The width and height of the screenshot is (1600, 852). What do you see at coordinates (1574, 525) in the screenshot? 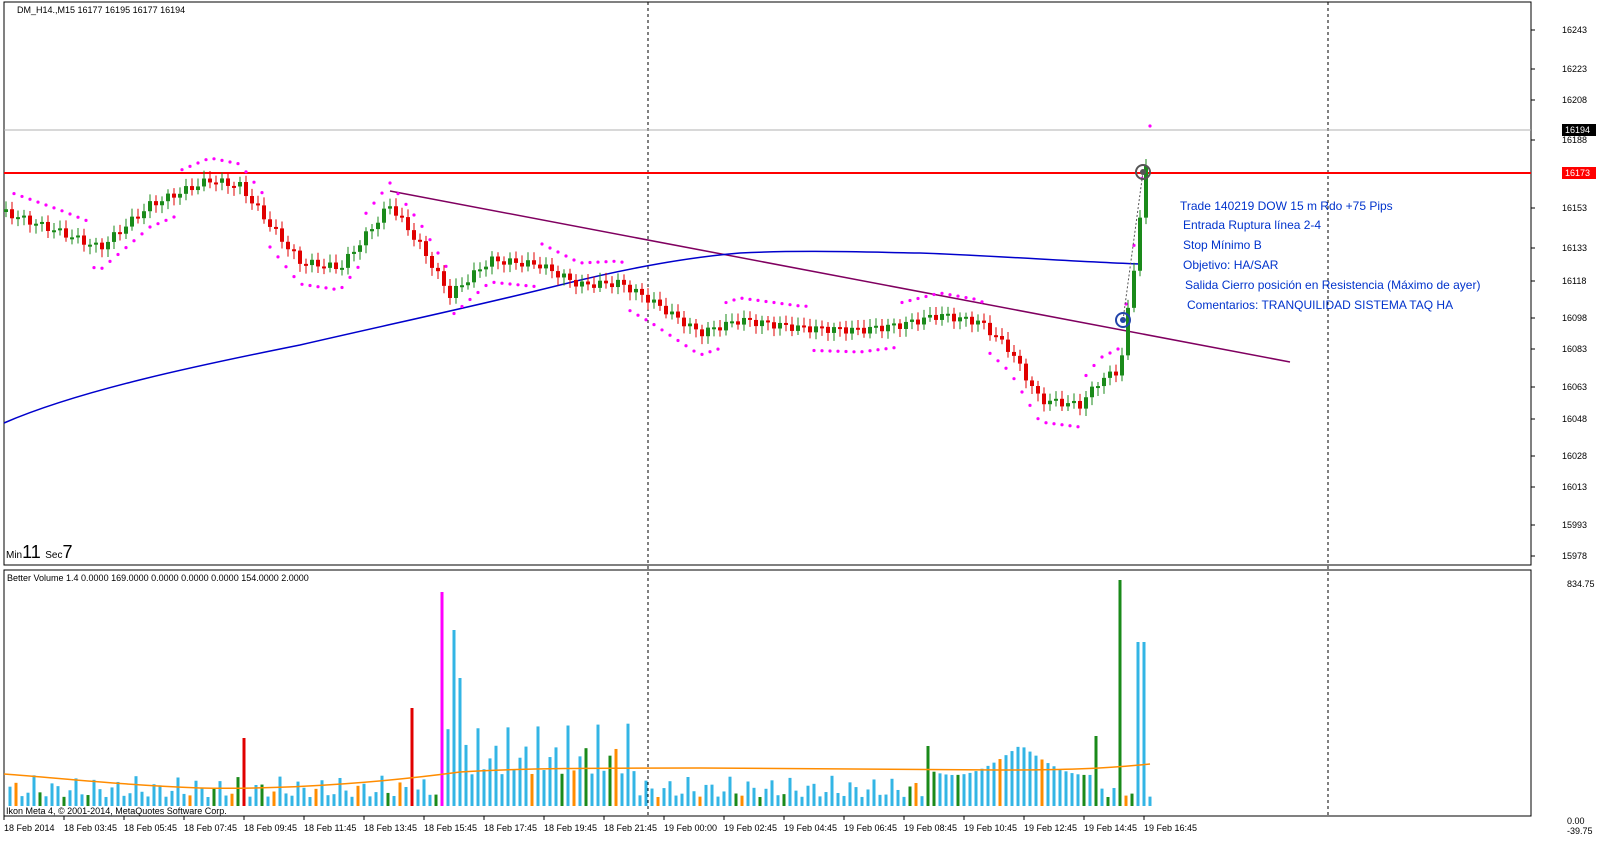
I see `price-tick-label: 15993` at bounding box center [1574, 525].